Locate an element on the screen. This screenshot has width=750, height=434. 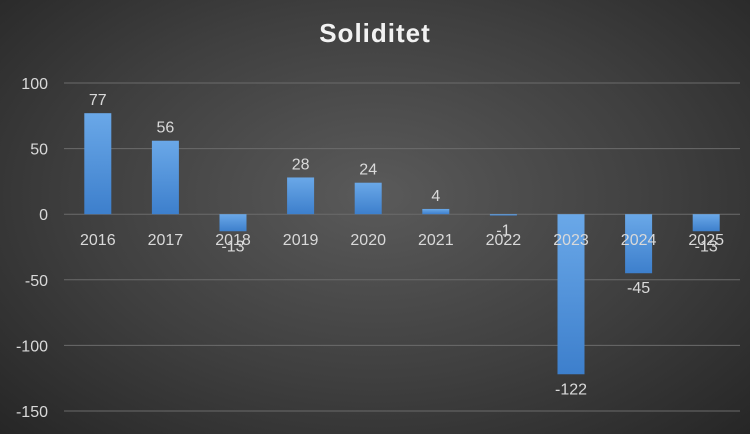
data-label: -122 is located at coordinates (571, 389).